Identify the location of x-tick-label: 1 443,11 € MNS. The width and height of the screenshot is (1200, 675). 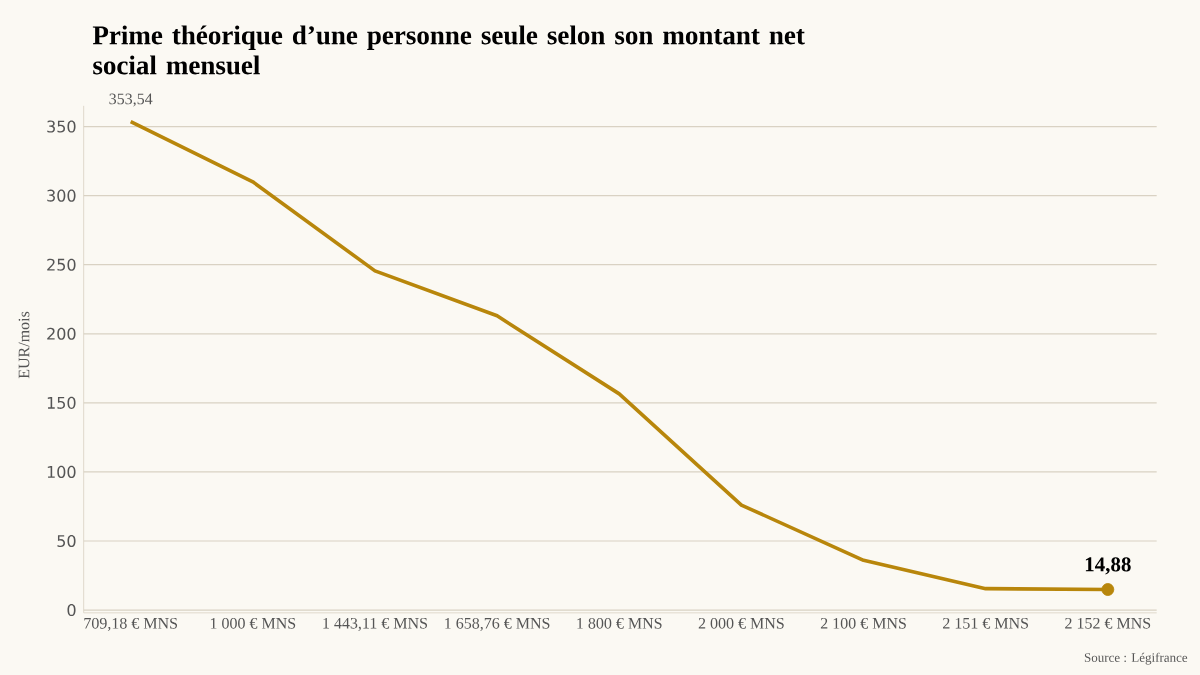
(375, 624).